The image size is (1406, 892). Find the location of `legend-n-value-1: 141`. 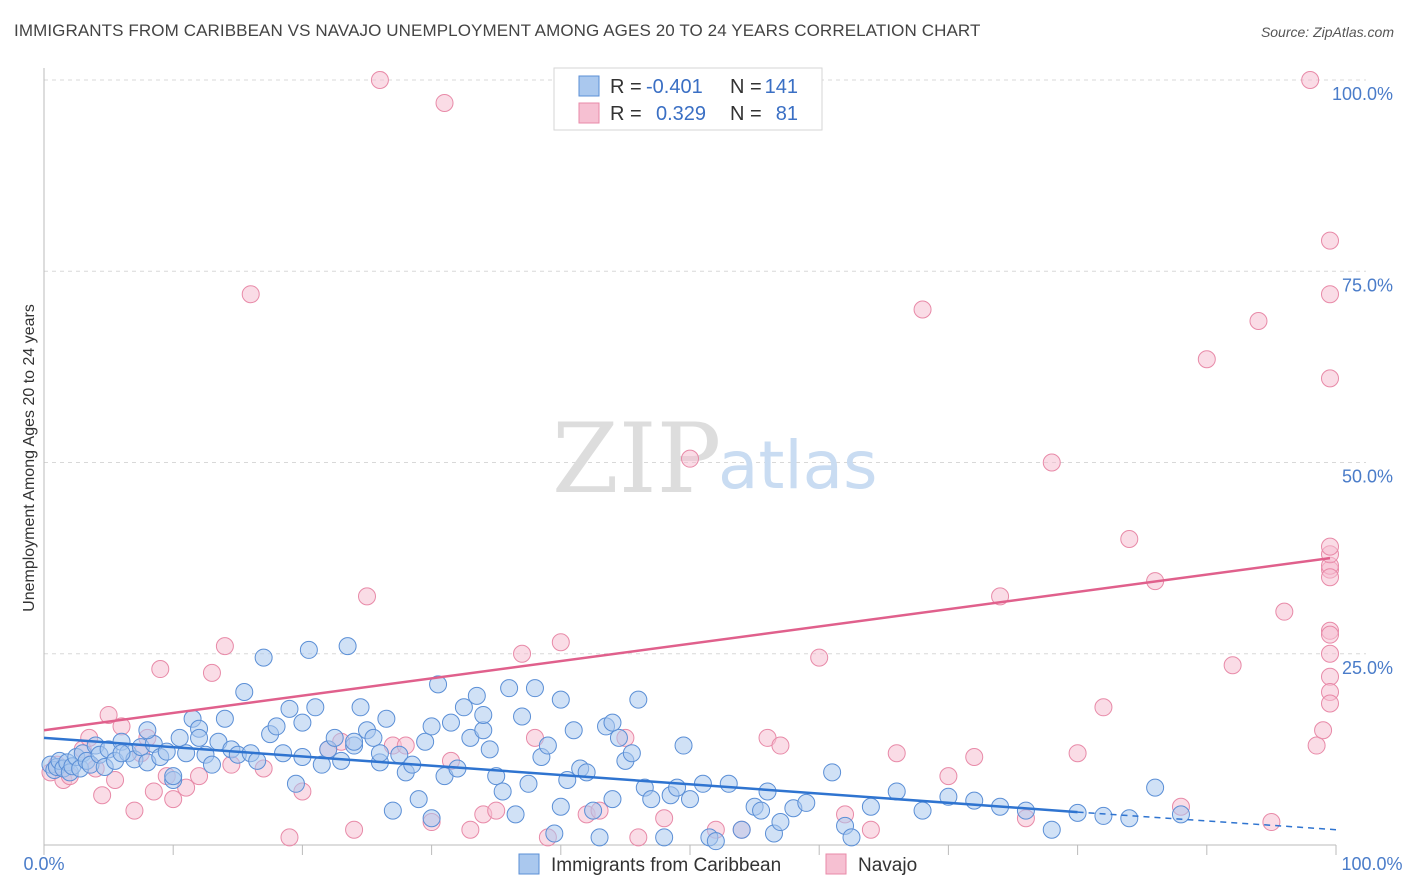

legend-n-value-1: 141 is located at coordinates (781, 87).